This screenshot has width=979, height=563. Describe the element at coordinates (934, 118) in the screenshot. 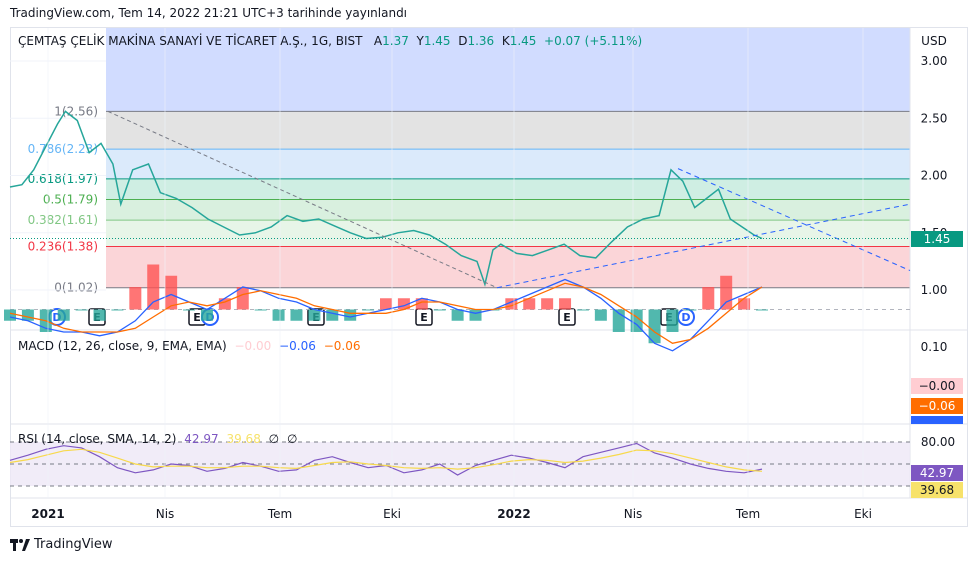

I see `y-tick-label: 2.50` at that location.